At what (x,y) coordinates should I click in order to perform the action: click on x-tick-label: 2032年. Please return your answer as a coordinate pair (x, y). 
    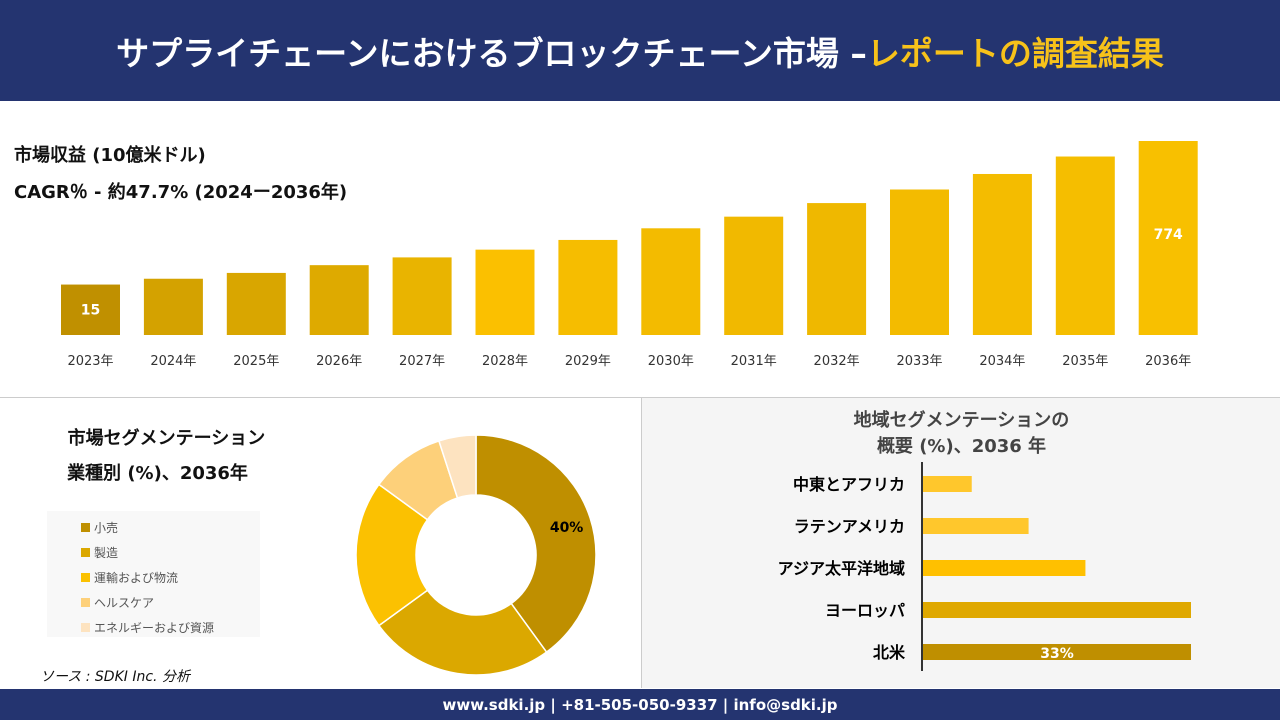
    Looking at the image, I should click on (837, 361).